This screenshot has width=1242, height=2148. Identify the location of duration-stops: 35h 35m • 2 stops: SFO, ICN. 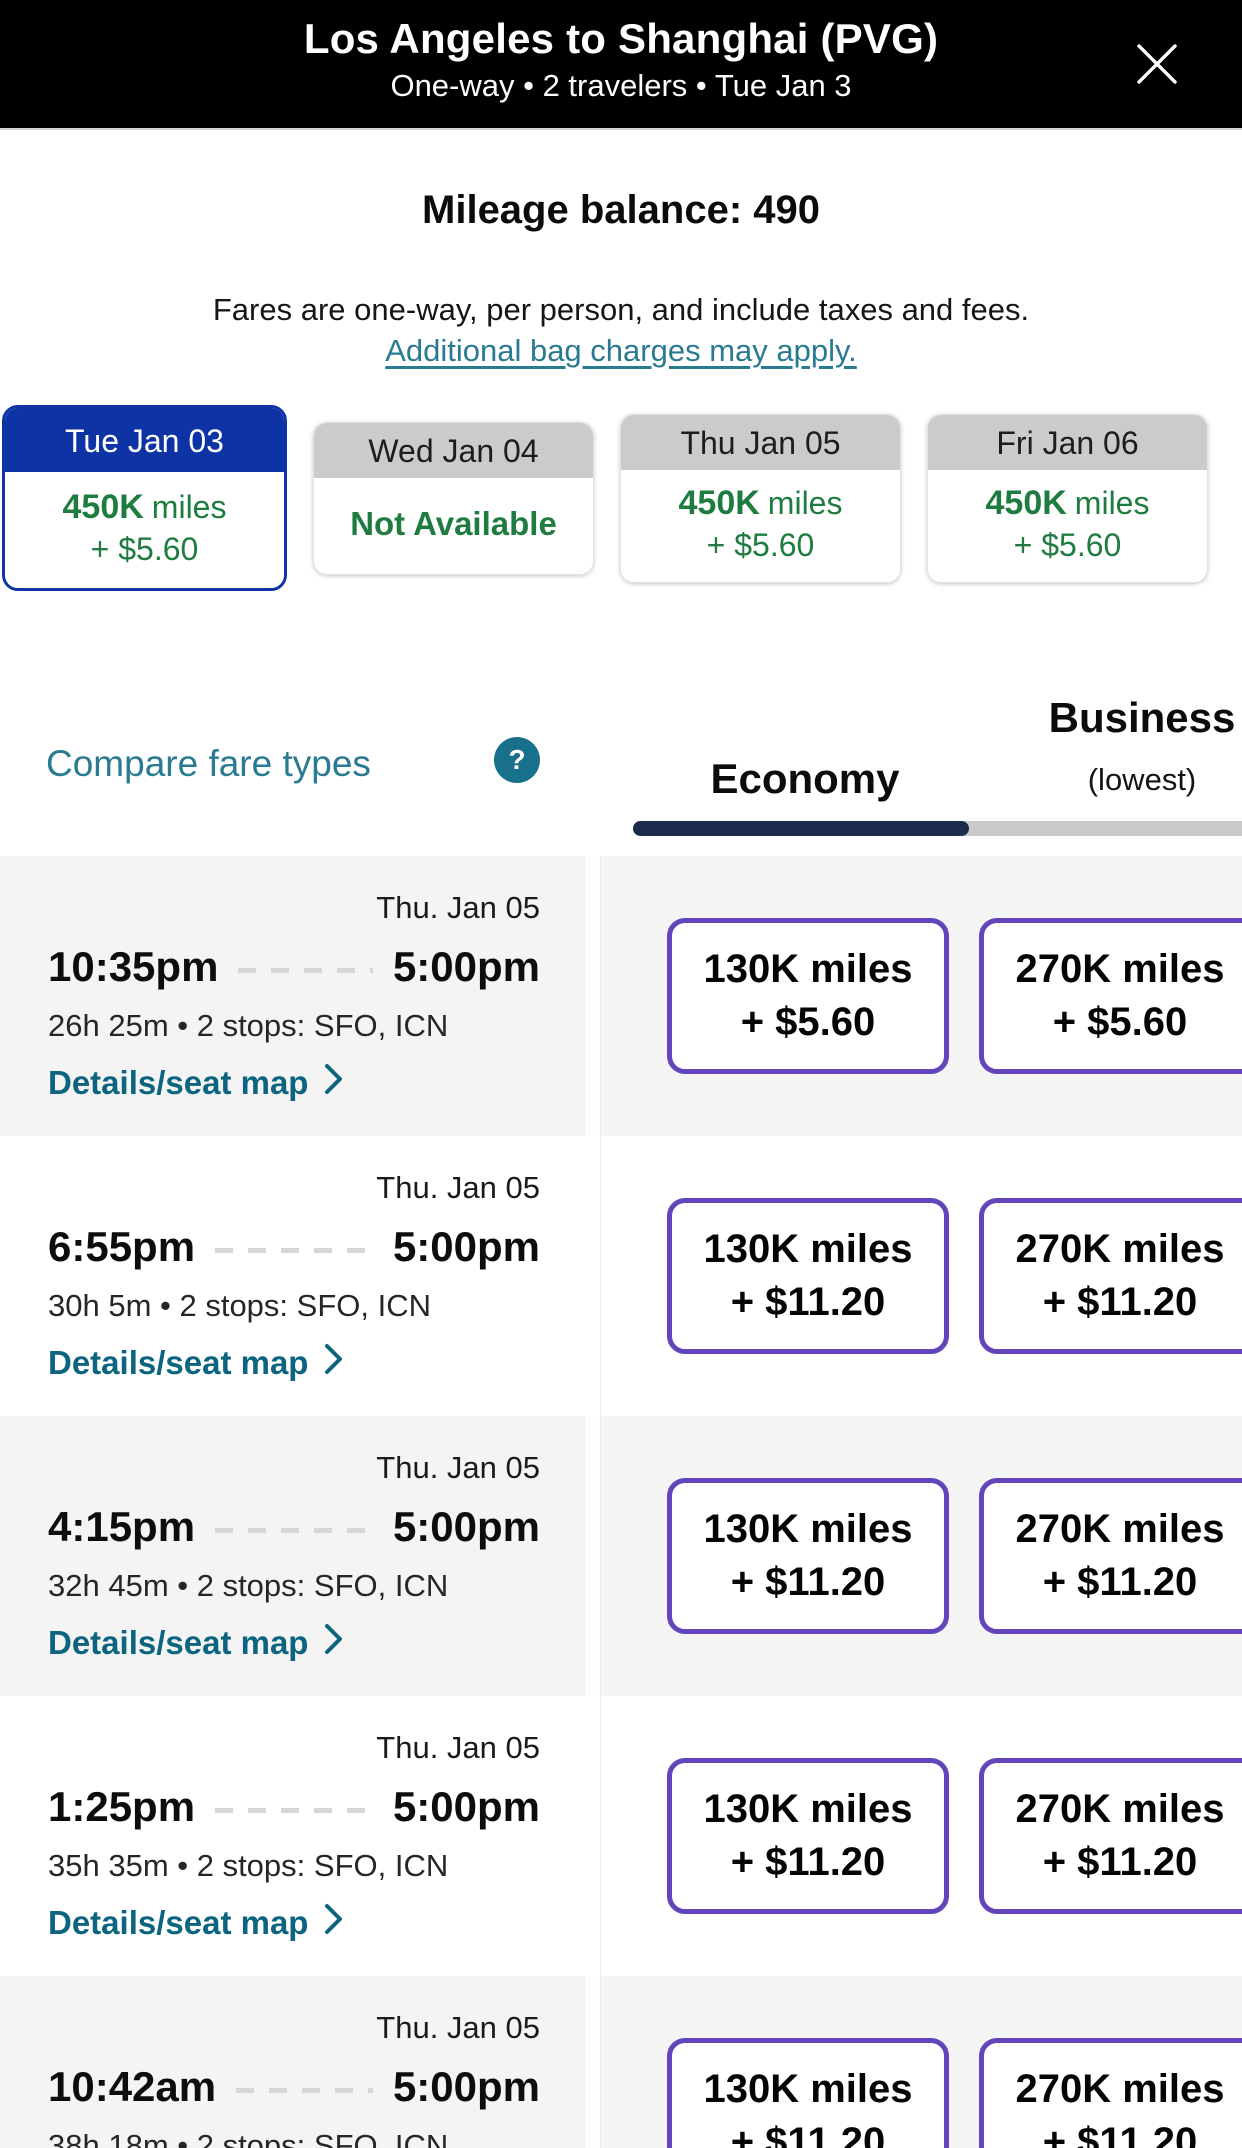
(248, 1865).